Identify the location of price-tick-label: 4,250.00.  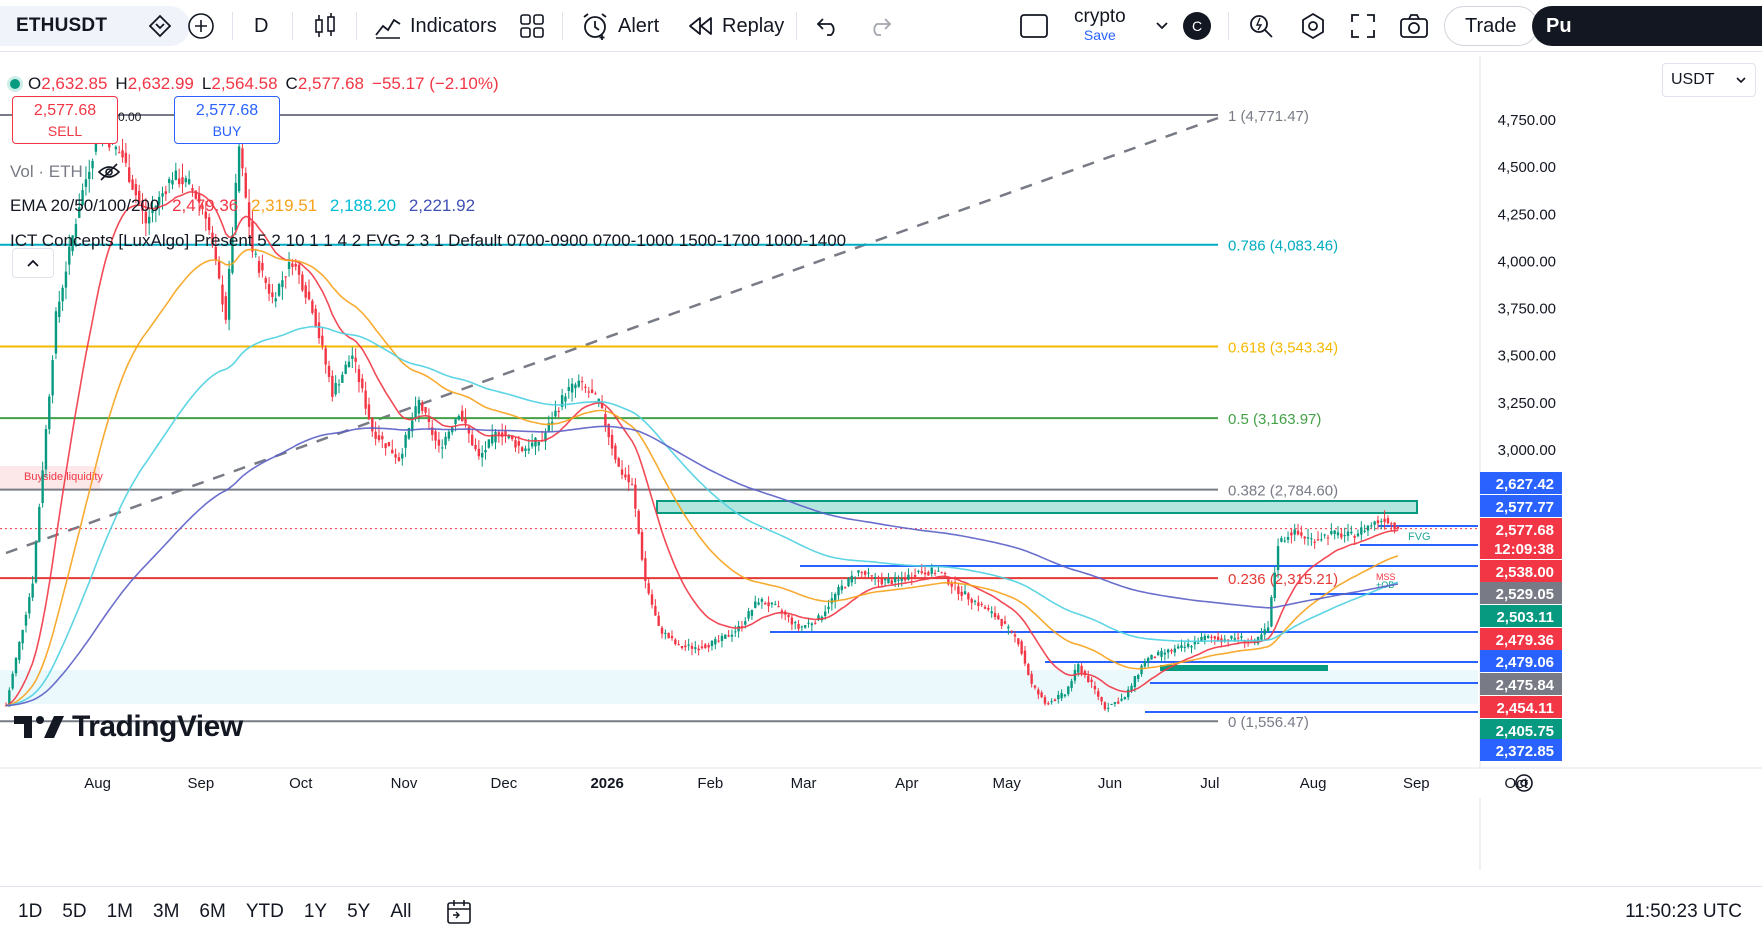
(1527, 214).